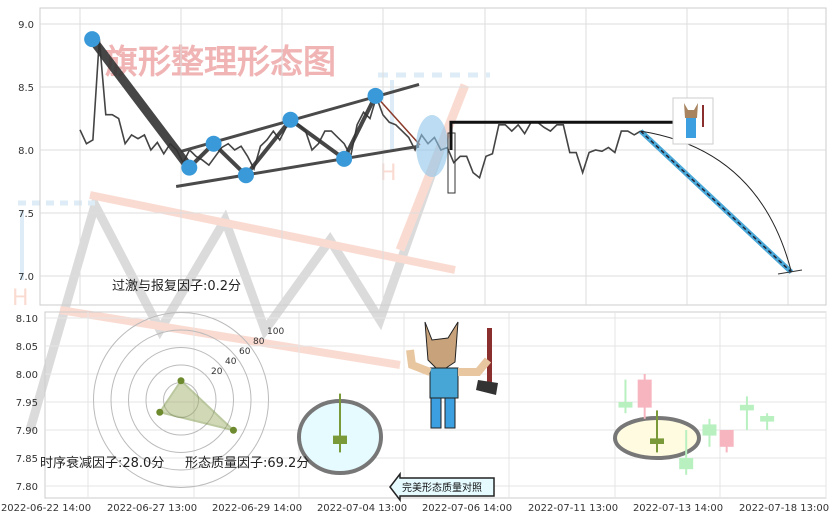 This screenshot has width=833, height=520. What do you see at coordinates (247, 463) in the screenshot?
I see `factor-label-pattern-quality: 形态质量因子:69.2分` at bounding box center [247, 463].